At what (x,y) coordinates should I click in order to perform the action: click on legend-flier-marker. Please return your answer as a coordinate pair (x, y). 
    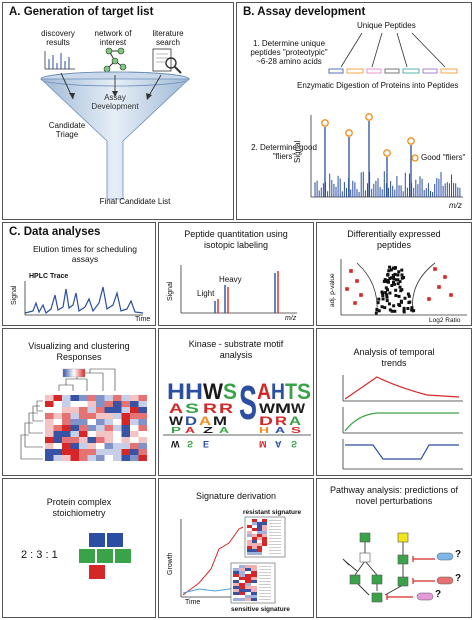
    Looking at the image, I should click on (415, 158).